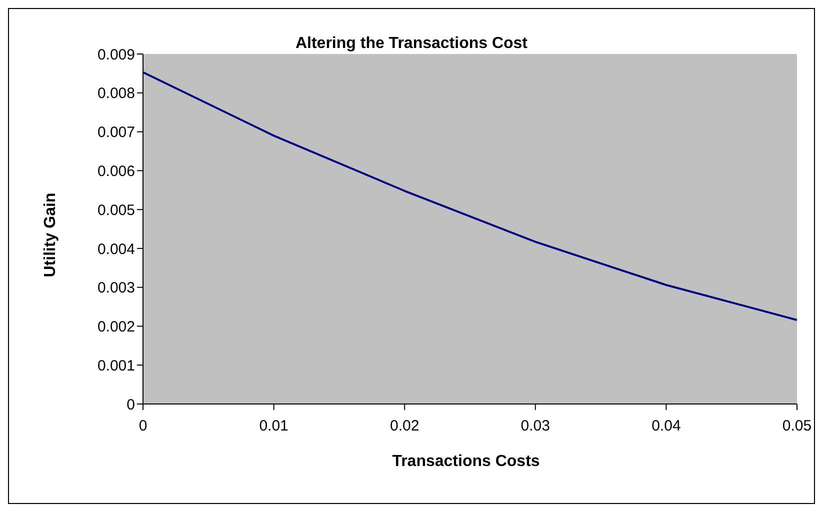 The image size is (821, 510). I want to click on x-tick-label: 0.03, so click(535, 426).